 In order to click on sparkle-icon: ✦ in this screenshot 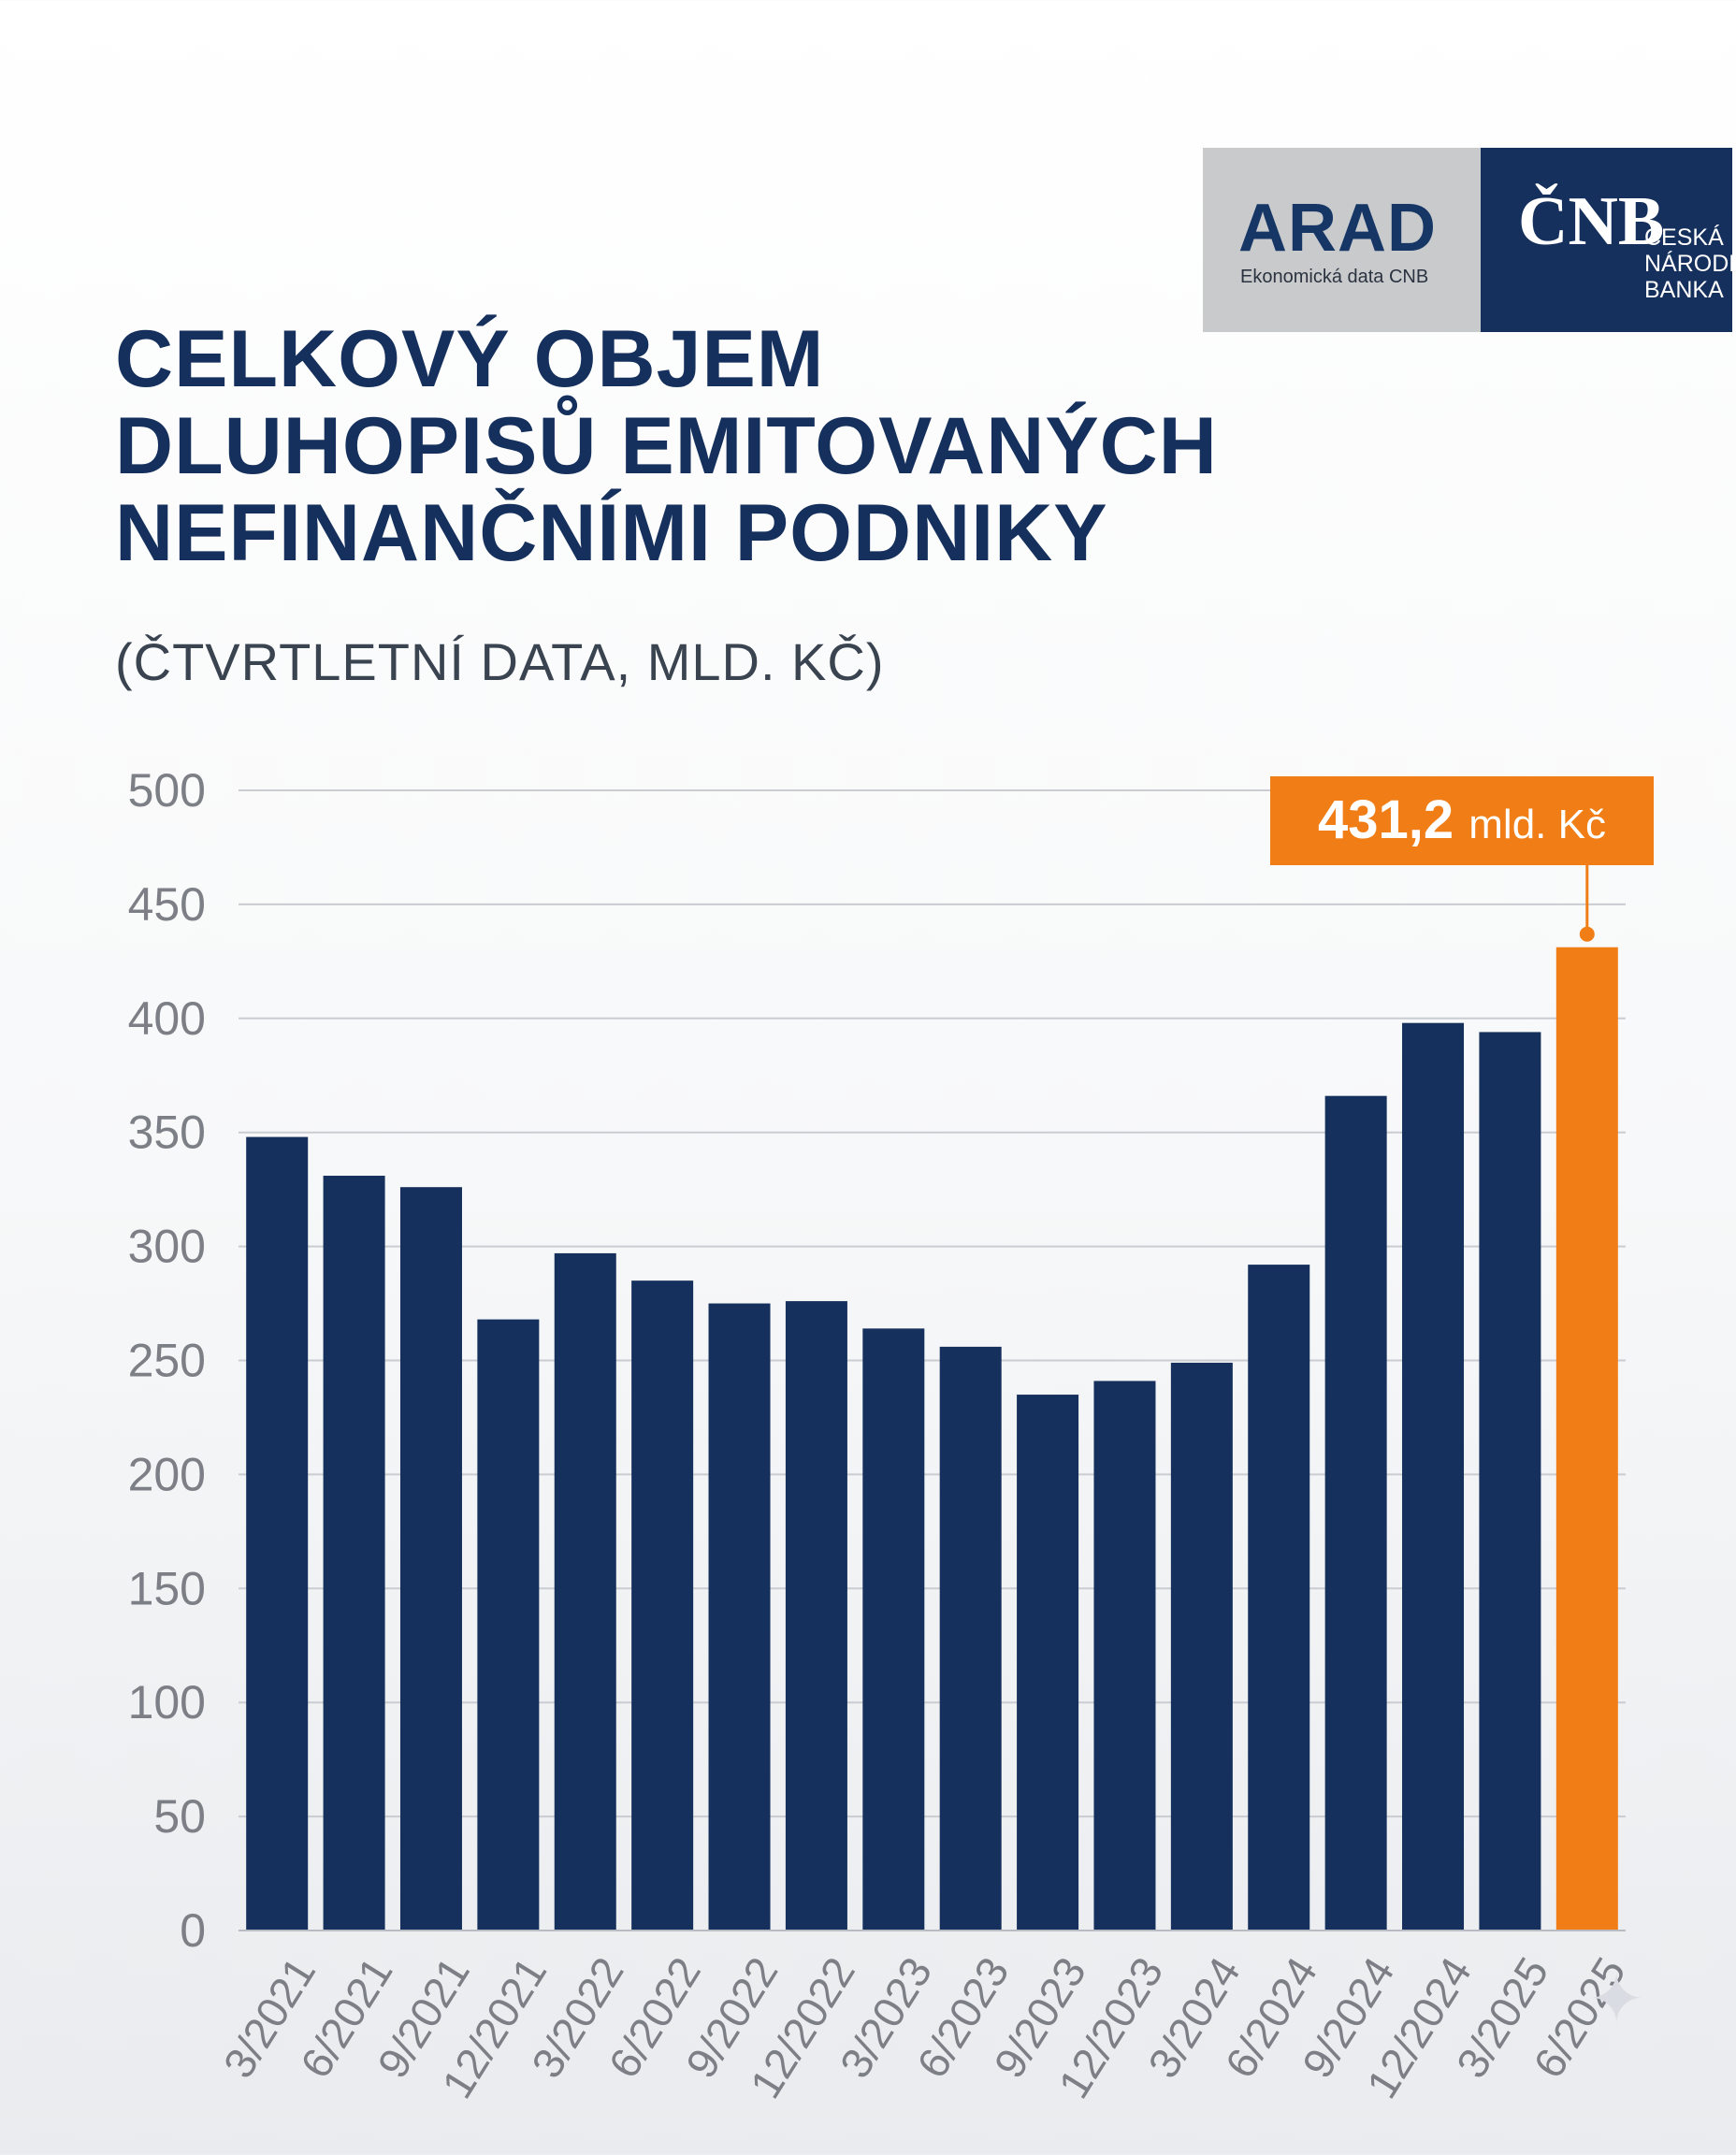, I will do `click(1616, 2000)`.